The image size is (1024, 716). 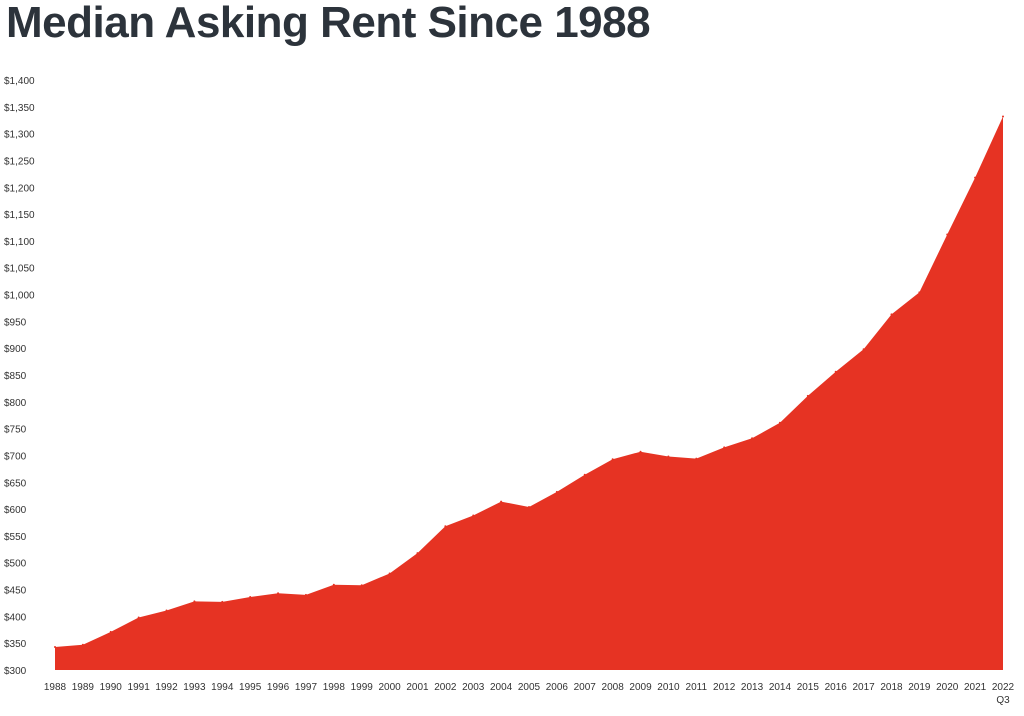 I want to click on x-tick-label: 2011, so click(x=697, y=687).